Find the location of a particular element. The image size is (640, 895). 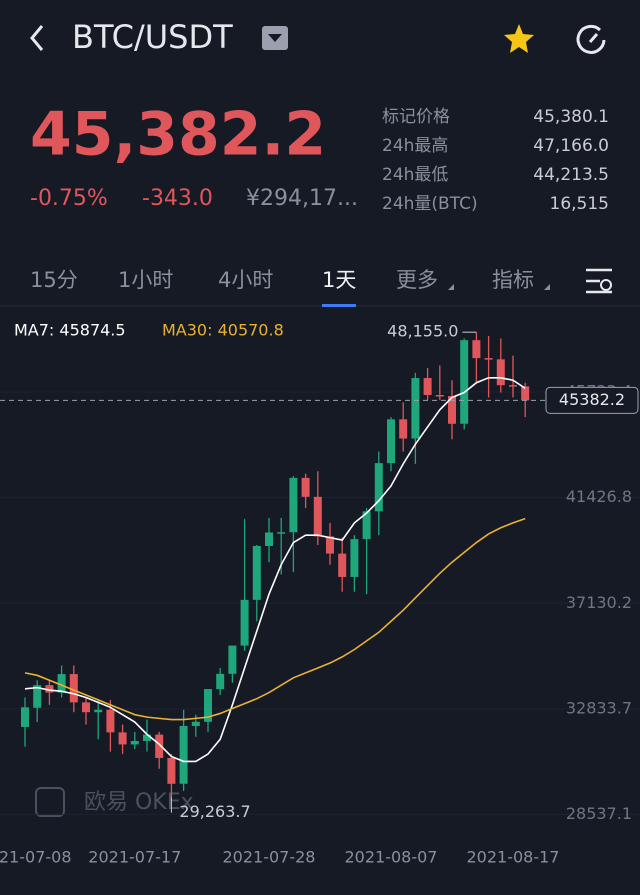

last-price-label: 45382.2 is located at coordinates (592, 399).